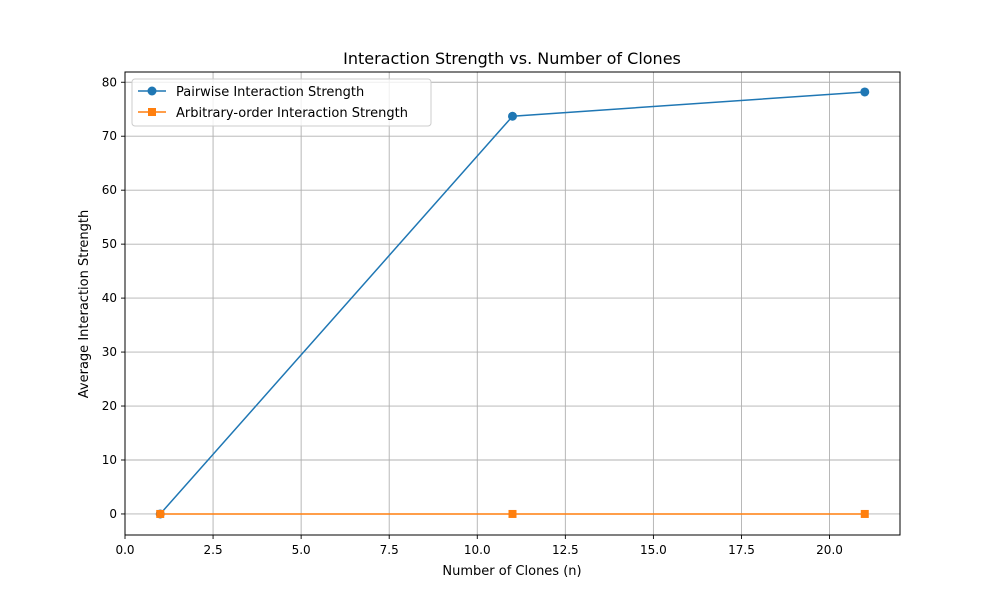 The image size is (1000, 600). I want to click on legend-label: Arbitrary-order Interaction Strength, so click(292, 113).